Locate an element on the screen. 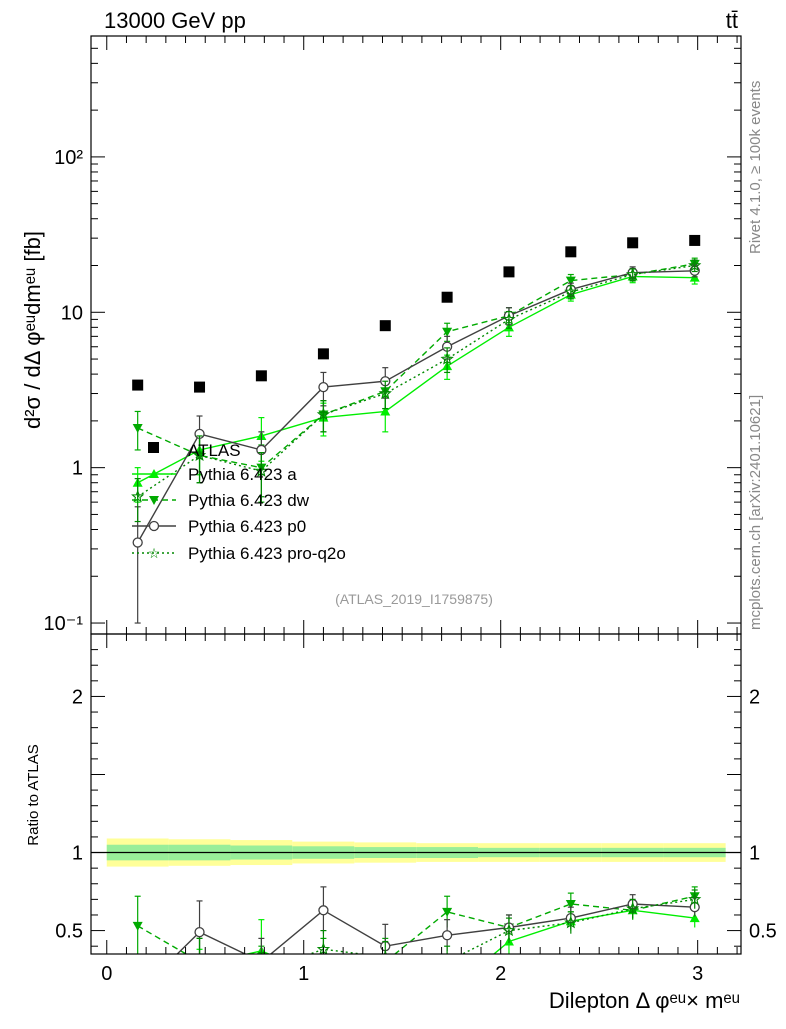  y-tick-label: 10² is located at coordinates (68, 158).